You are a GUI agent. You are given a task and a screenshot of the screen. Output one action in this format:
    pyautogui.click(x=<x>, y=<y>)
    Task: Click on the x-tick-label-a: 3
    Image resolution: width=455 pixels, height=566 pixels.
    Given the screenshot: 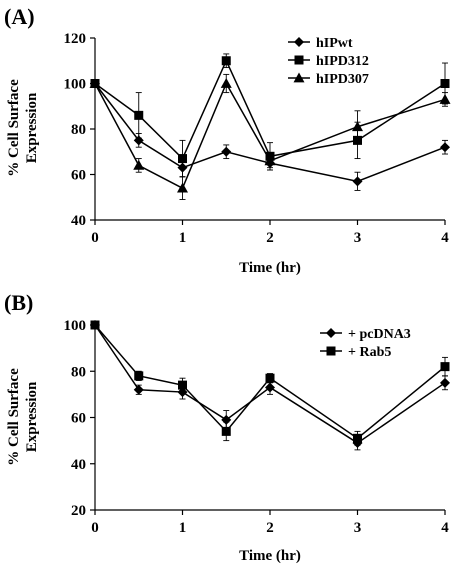 What is the action you would take?
    pyautogui.click(x=358, y=238)
    